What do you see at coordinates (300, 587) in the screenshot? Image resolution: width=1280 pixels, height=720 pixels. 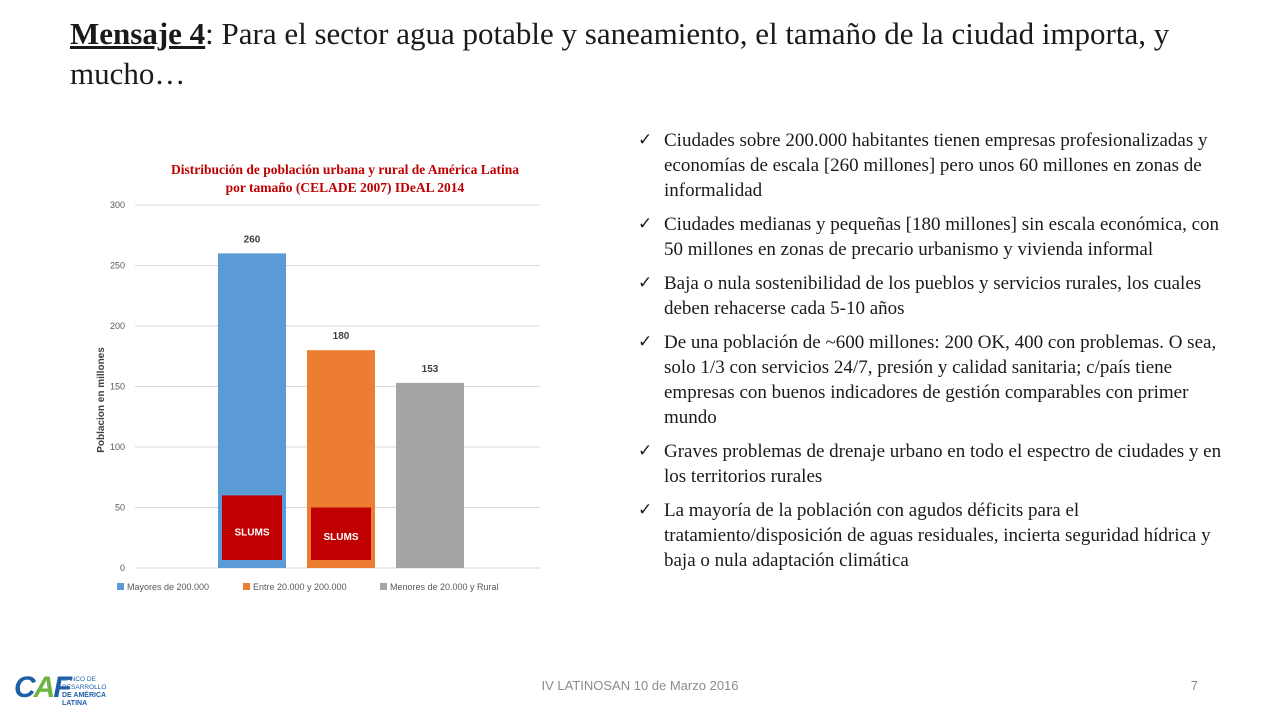 I see `legend-entry: Entre 20.000 y 200.000` at bounding box center [300, 587].